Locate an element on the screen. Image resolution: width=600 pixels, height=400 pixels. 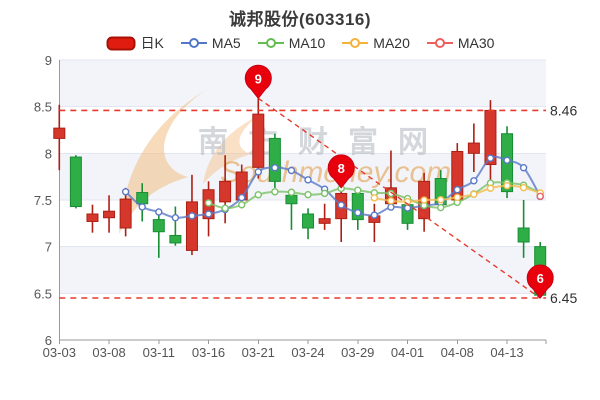
legend-label: MA20 is located at coordinates (391, 43).